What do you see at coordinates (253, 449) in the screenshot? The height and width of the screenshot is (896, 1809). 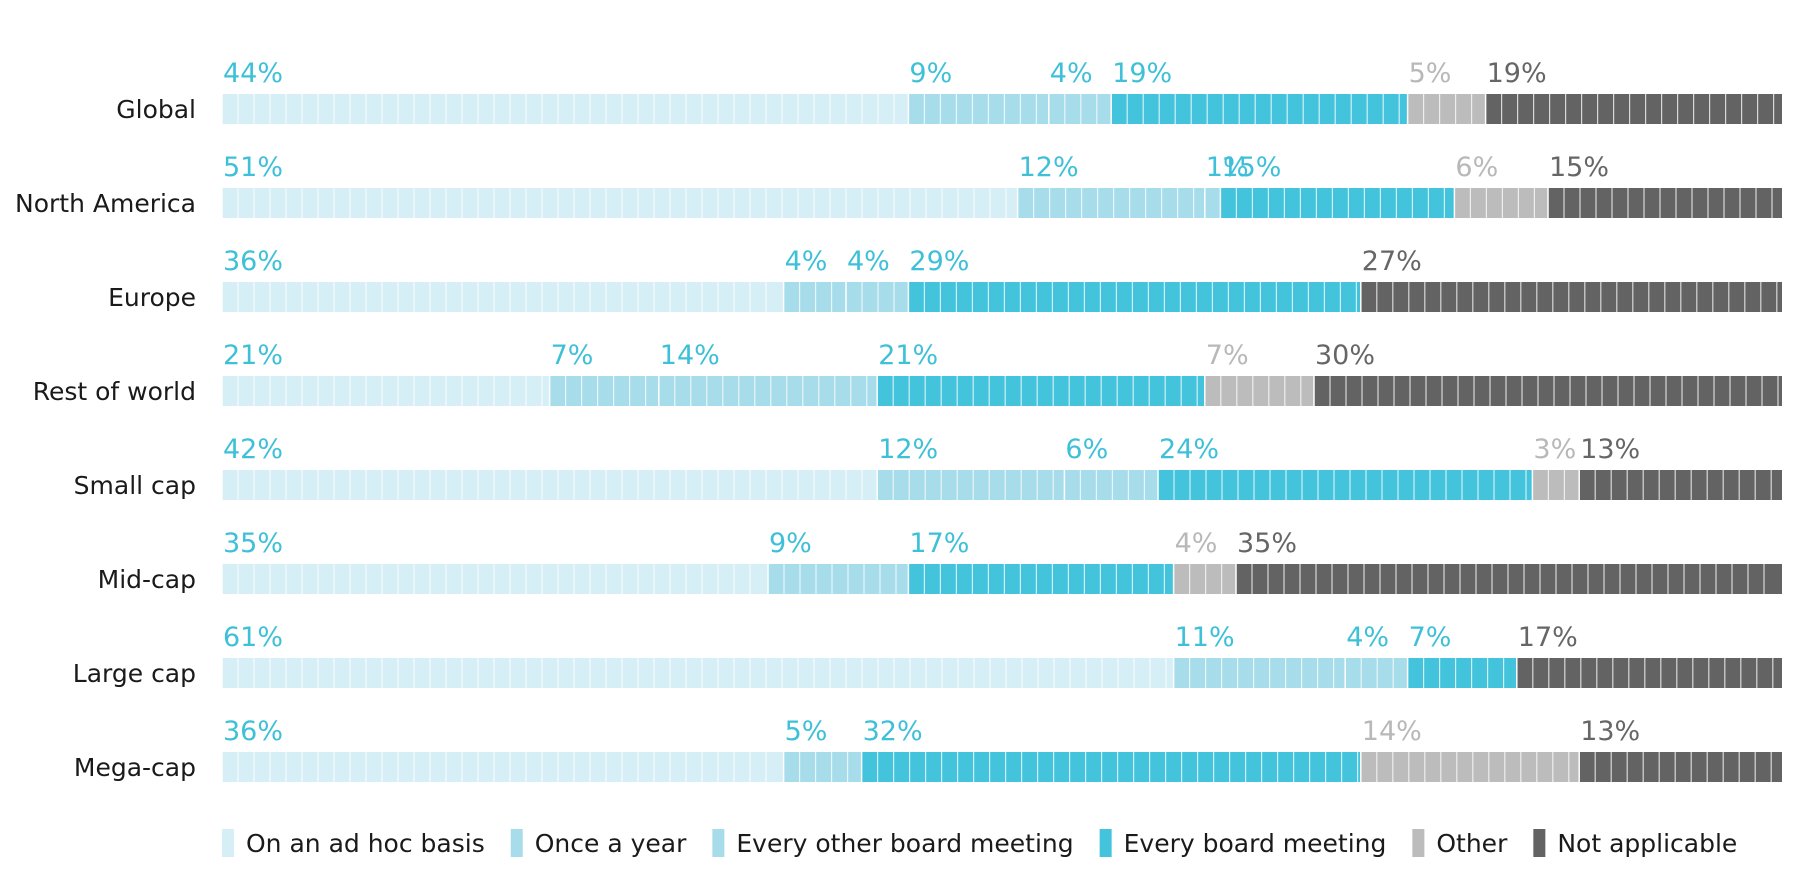 I see `value-label-small-cap-on-an-ad-hoc-basis: 42%` at bounding box center [253, 449].